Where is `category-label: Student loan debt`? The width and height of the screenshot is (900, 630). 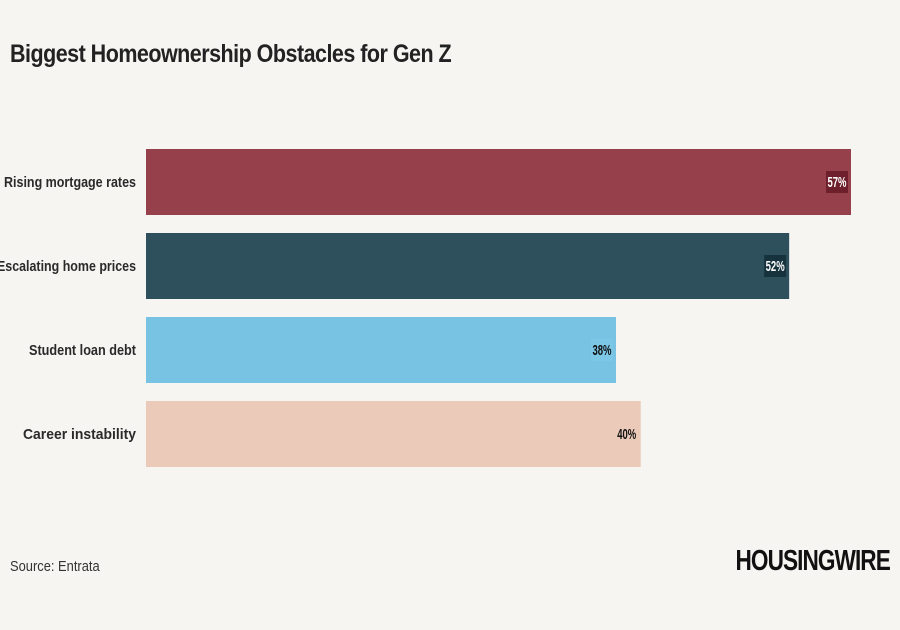 category-label: Student loan debt is located at coordinates (82, 350).